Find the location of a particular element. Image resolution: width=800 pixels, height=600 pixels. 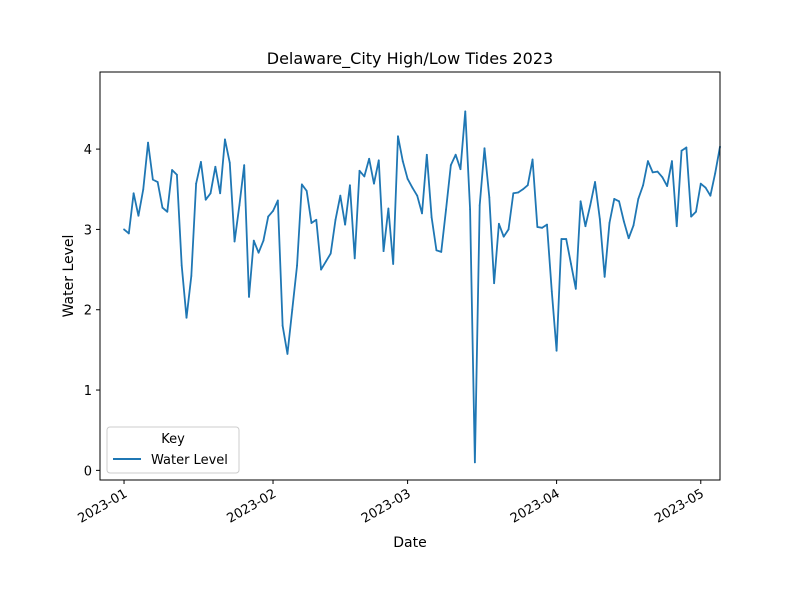

y-tick-label: 2 is located at coordinates (88, 311).